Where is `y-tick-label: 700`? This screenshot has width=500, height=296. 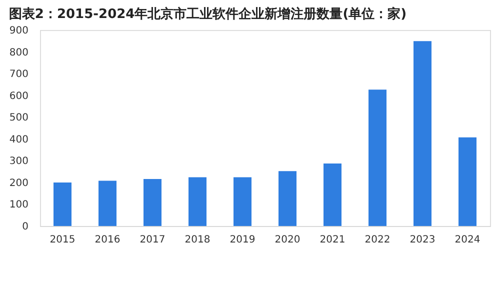
y-tick-label: 700 is located at coordinates (18, 74).